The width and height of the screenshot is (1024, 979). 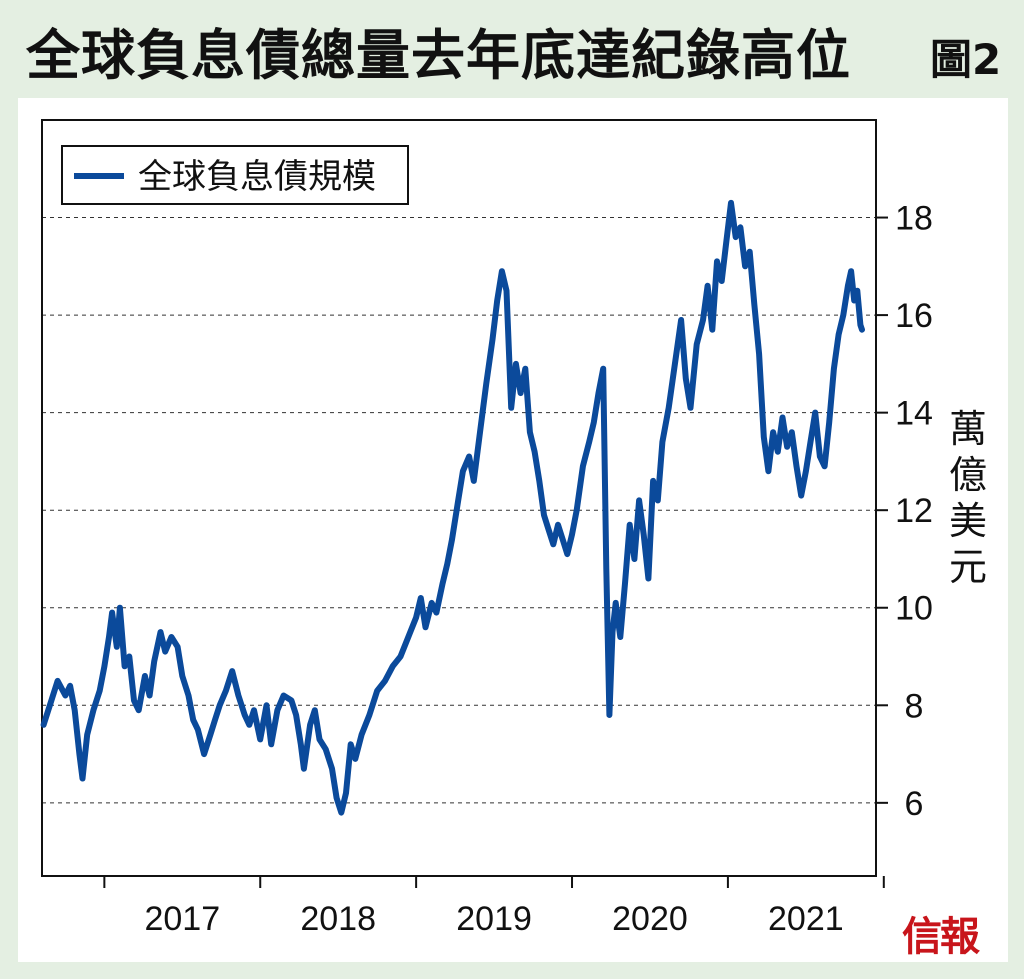 What do you see at coordinates (650, 919) in the screenshot?
I see `x-tick-label-2020: 2020` at bounding box center [650, 919].